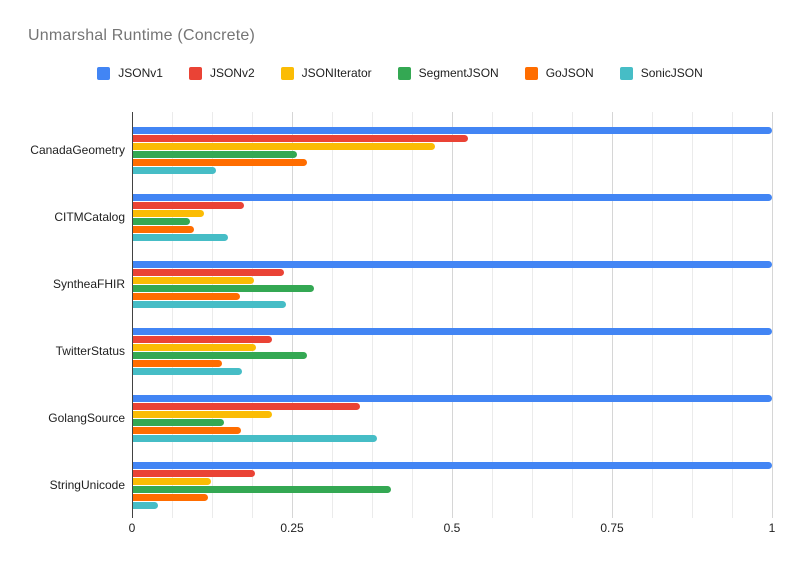 This screenshot has width=800, height=568. I want to click on legend-item-SonicJSON: SonicJSON, so click(661, 73).